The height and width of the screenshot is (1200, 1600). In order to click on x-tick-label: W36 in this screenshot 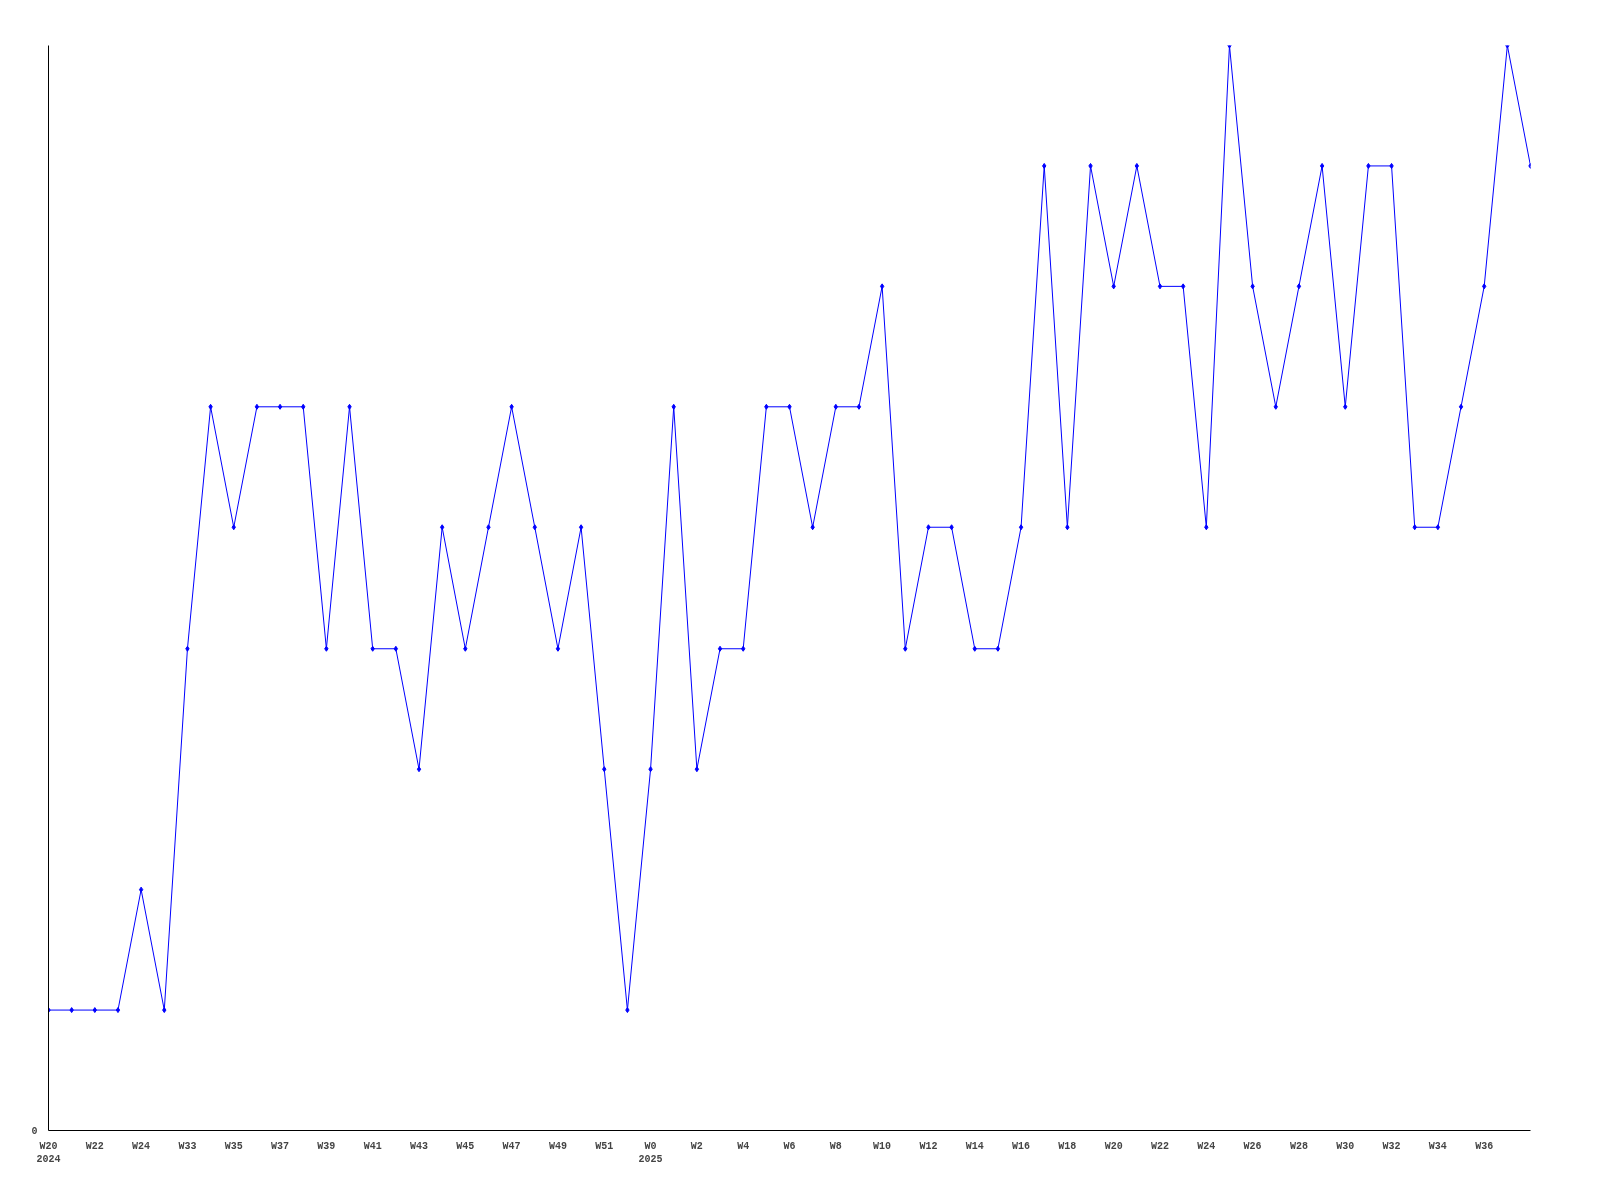, I will do `click(1484, 1146)`.